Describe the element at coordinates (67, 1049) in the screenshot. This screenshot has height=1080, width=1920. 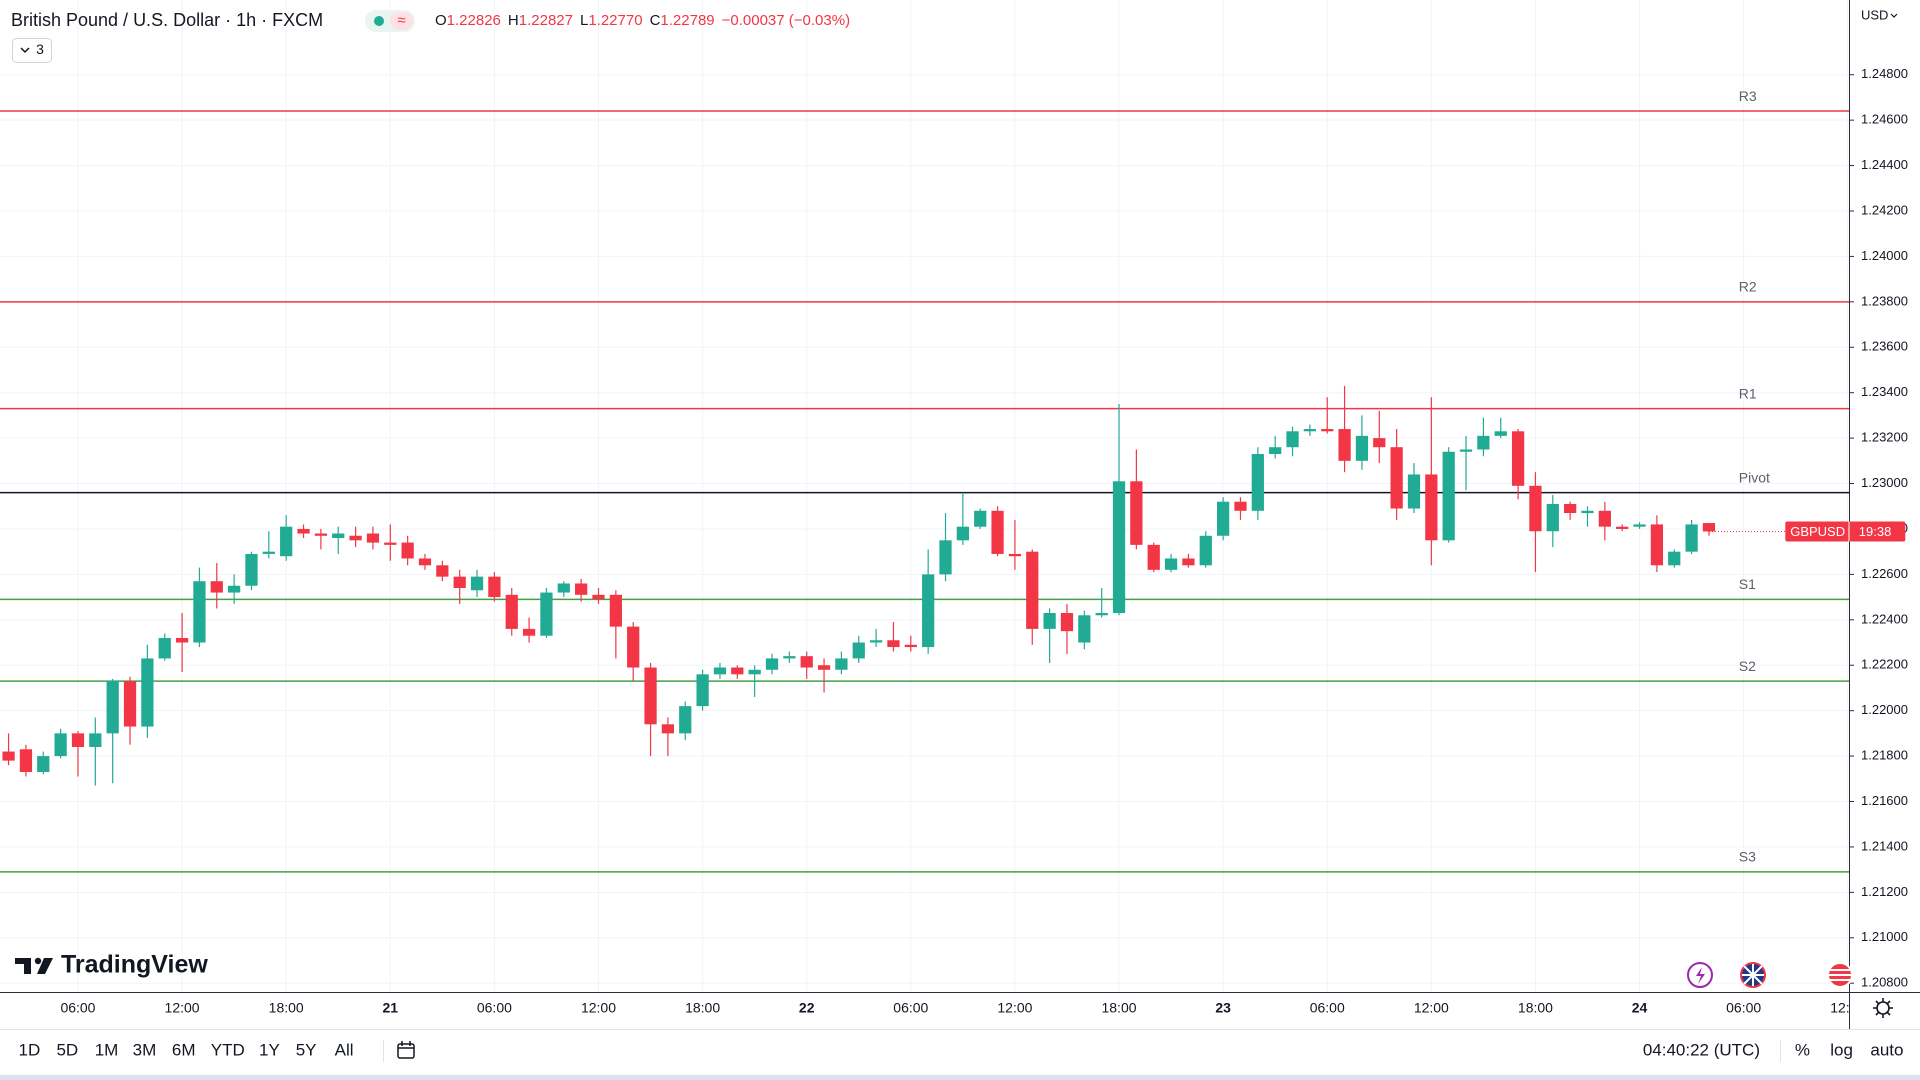
I see `range-button: 5D` at that location.